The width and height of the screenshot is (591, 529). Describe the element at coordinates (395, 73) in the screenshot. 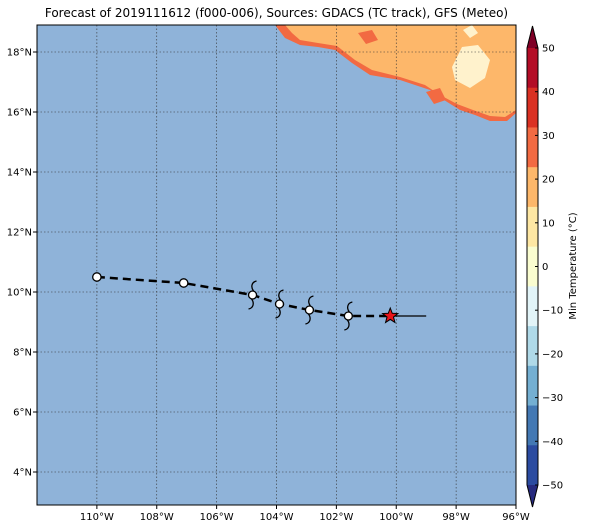

I see `land-mexico-coast` at that location.